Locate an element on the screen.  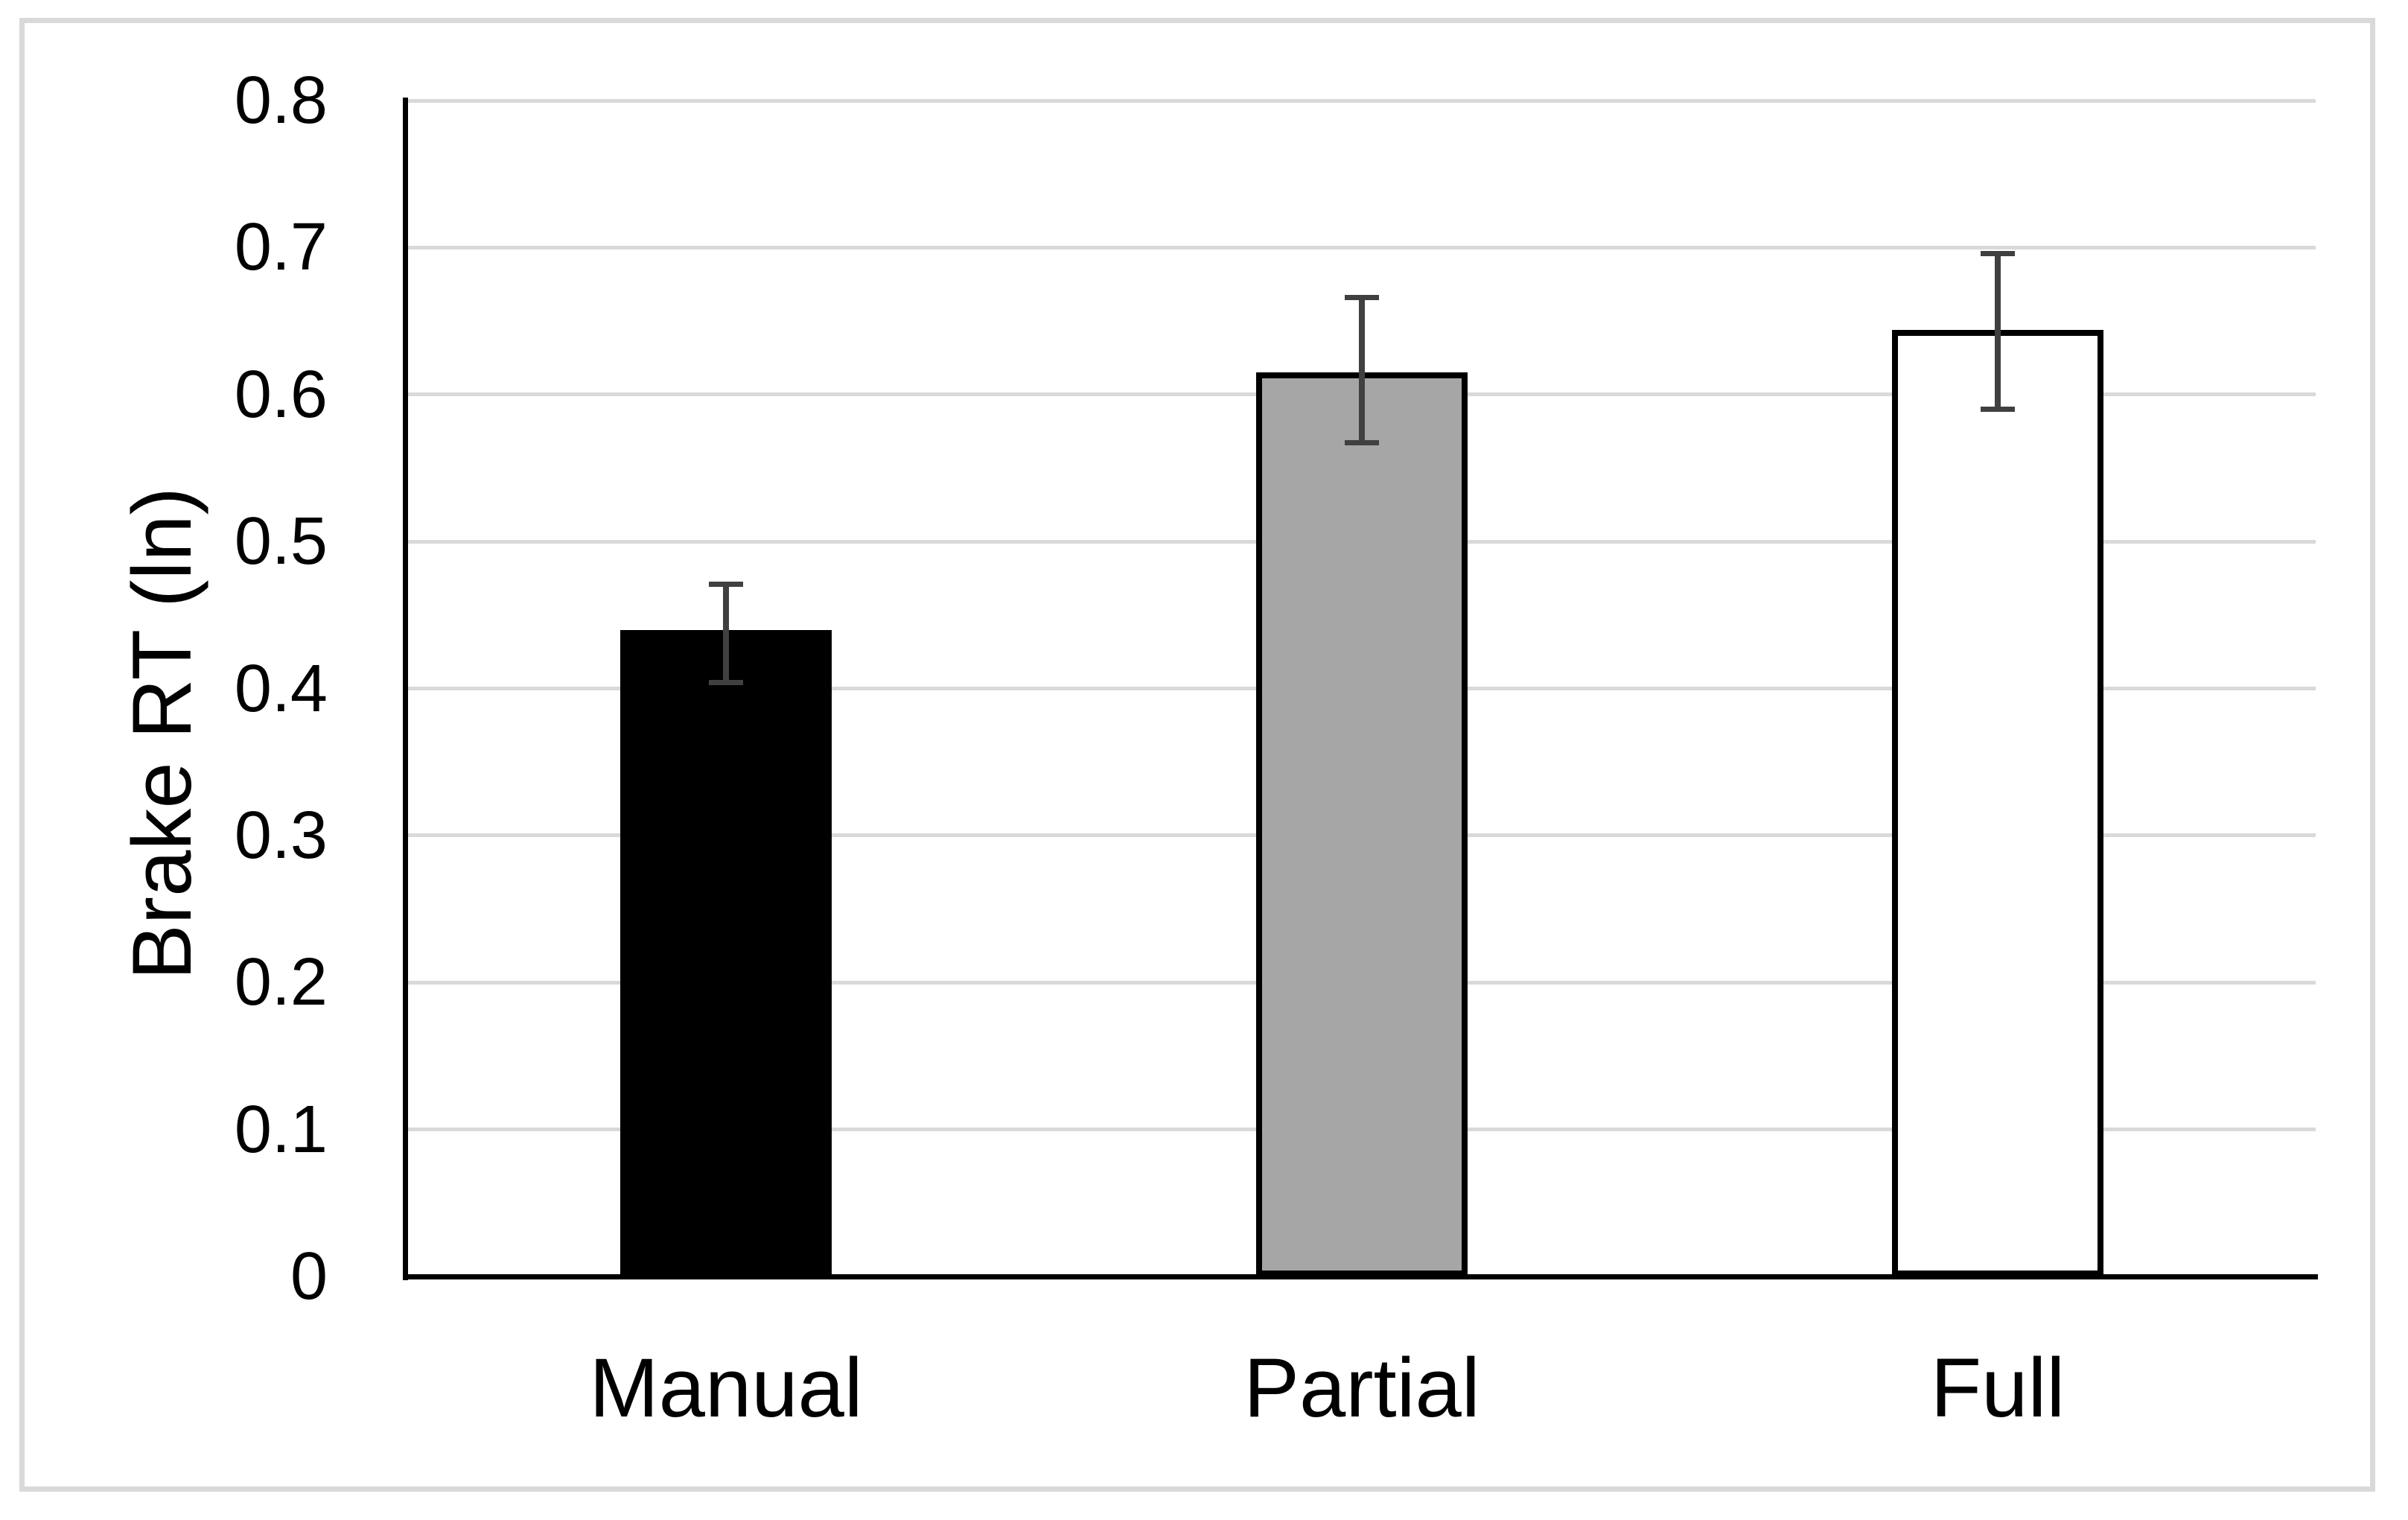
y-tick-label: 0.5 is located at coordinates (281, 541).